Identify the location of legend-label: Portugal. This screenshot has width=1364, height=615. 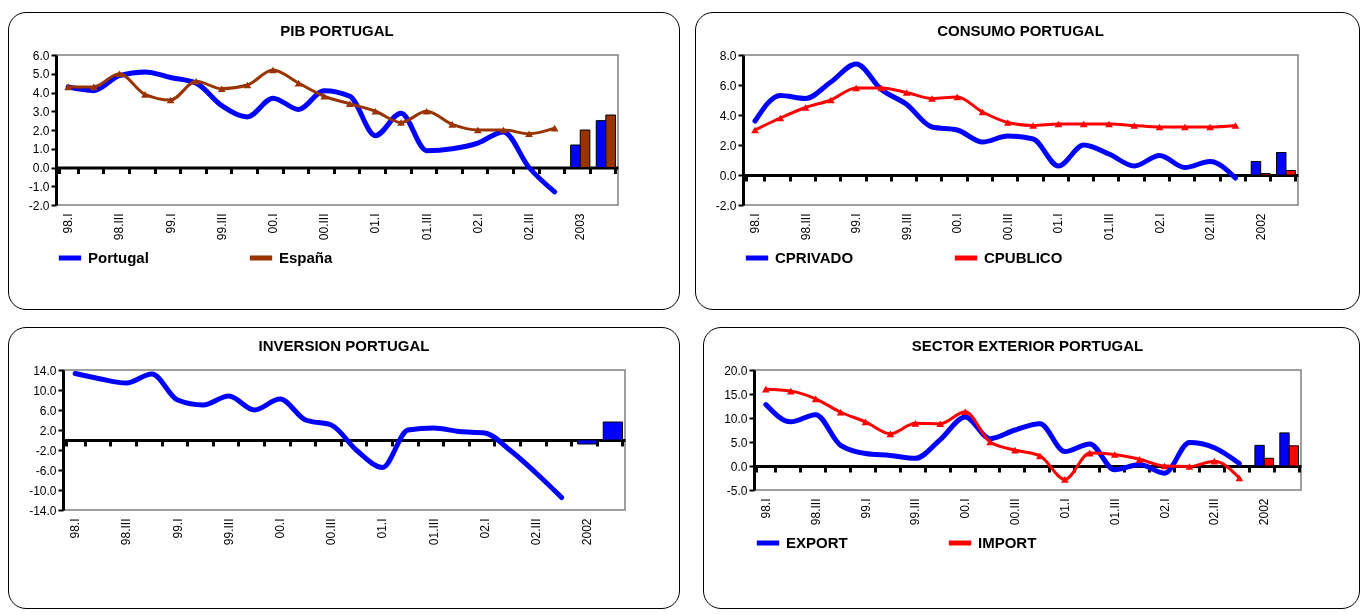
(118, 257).